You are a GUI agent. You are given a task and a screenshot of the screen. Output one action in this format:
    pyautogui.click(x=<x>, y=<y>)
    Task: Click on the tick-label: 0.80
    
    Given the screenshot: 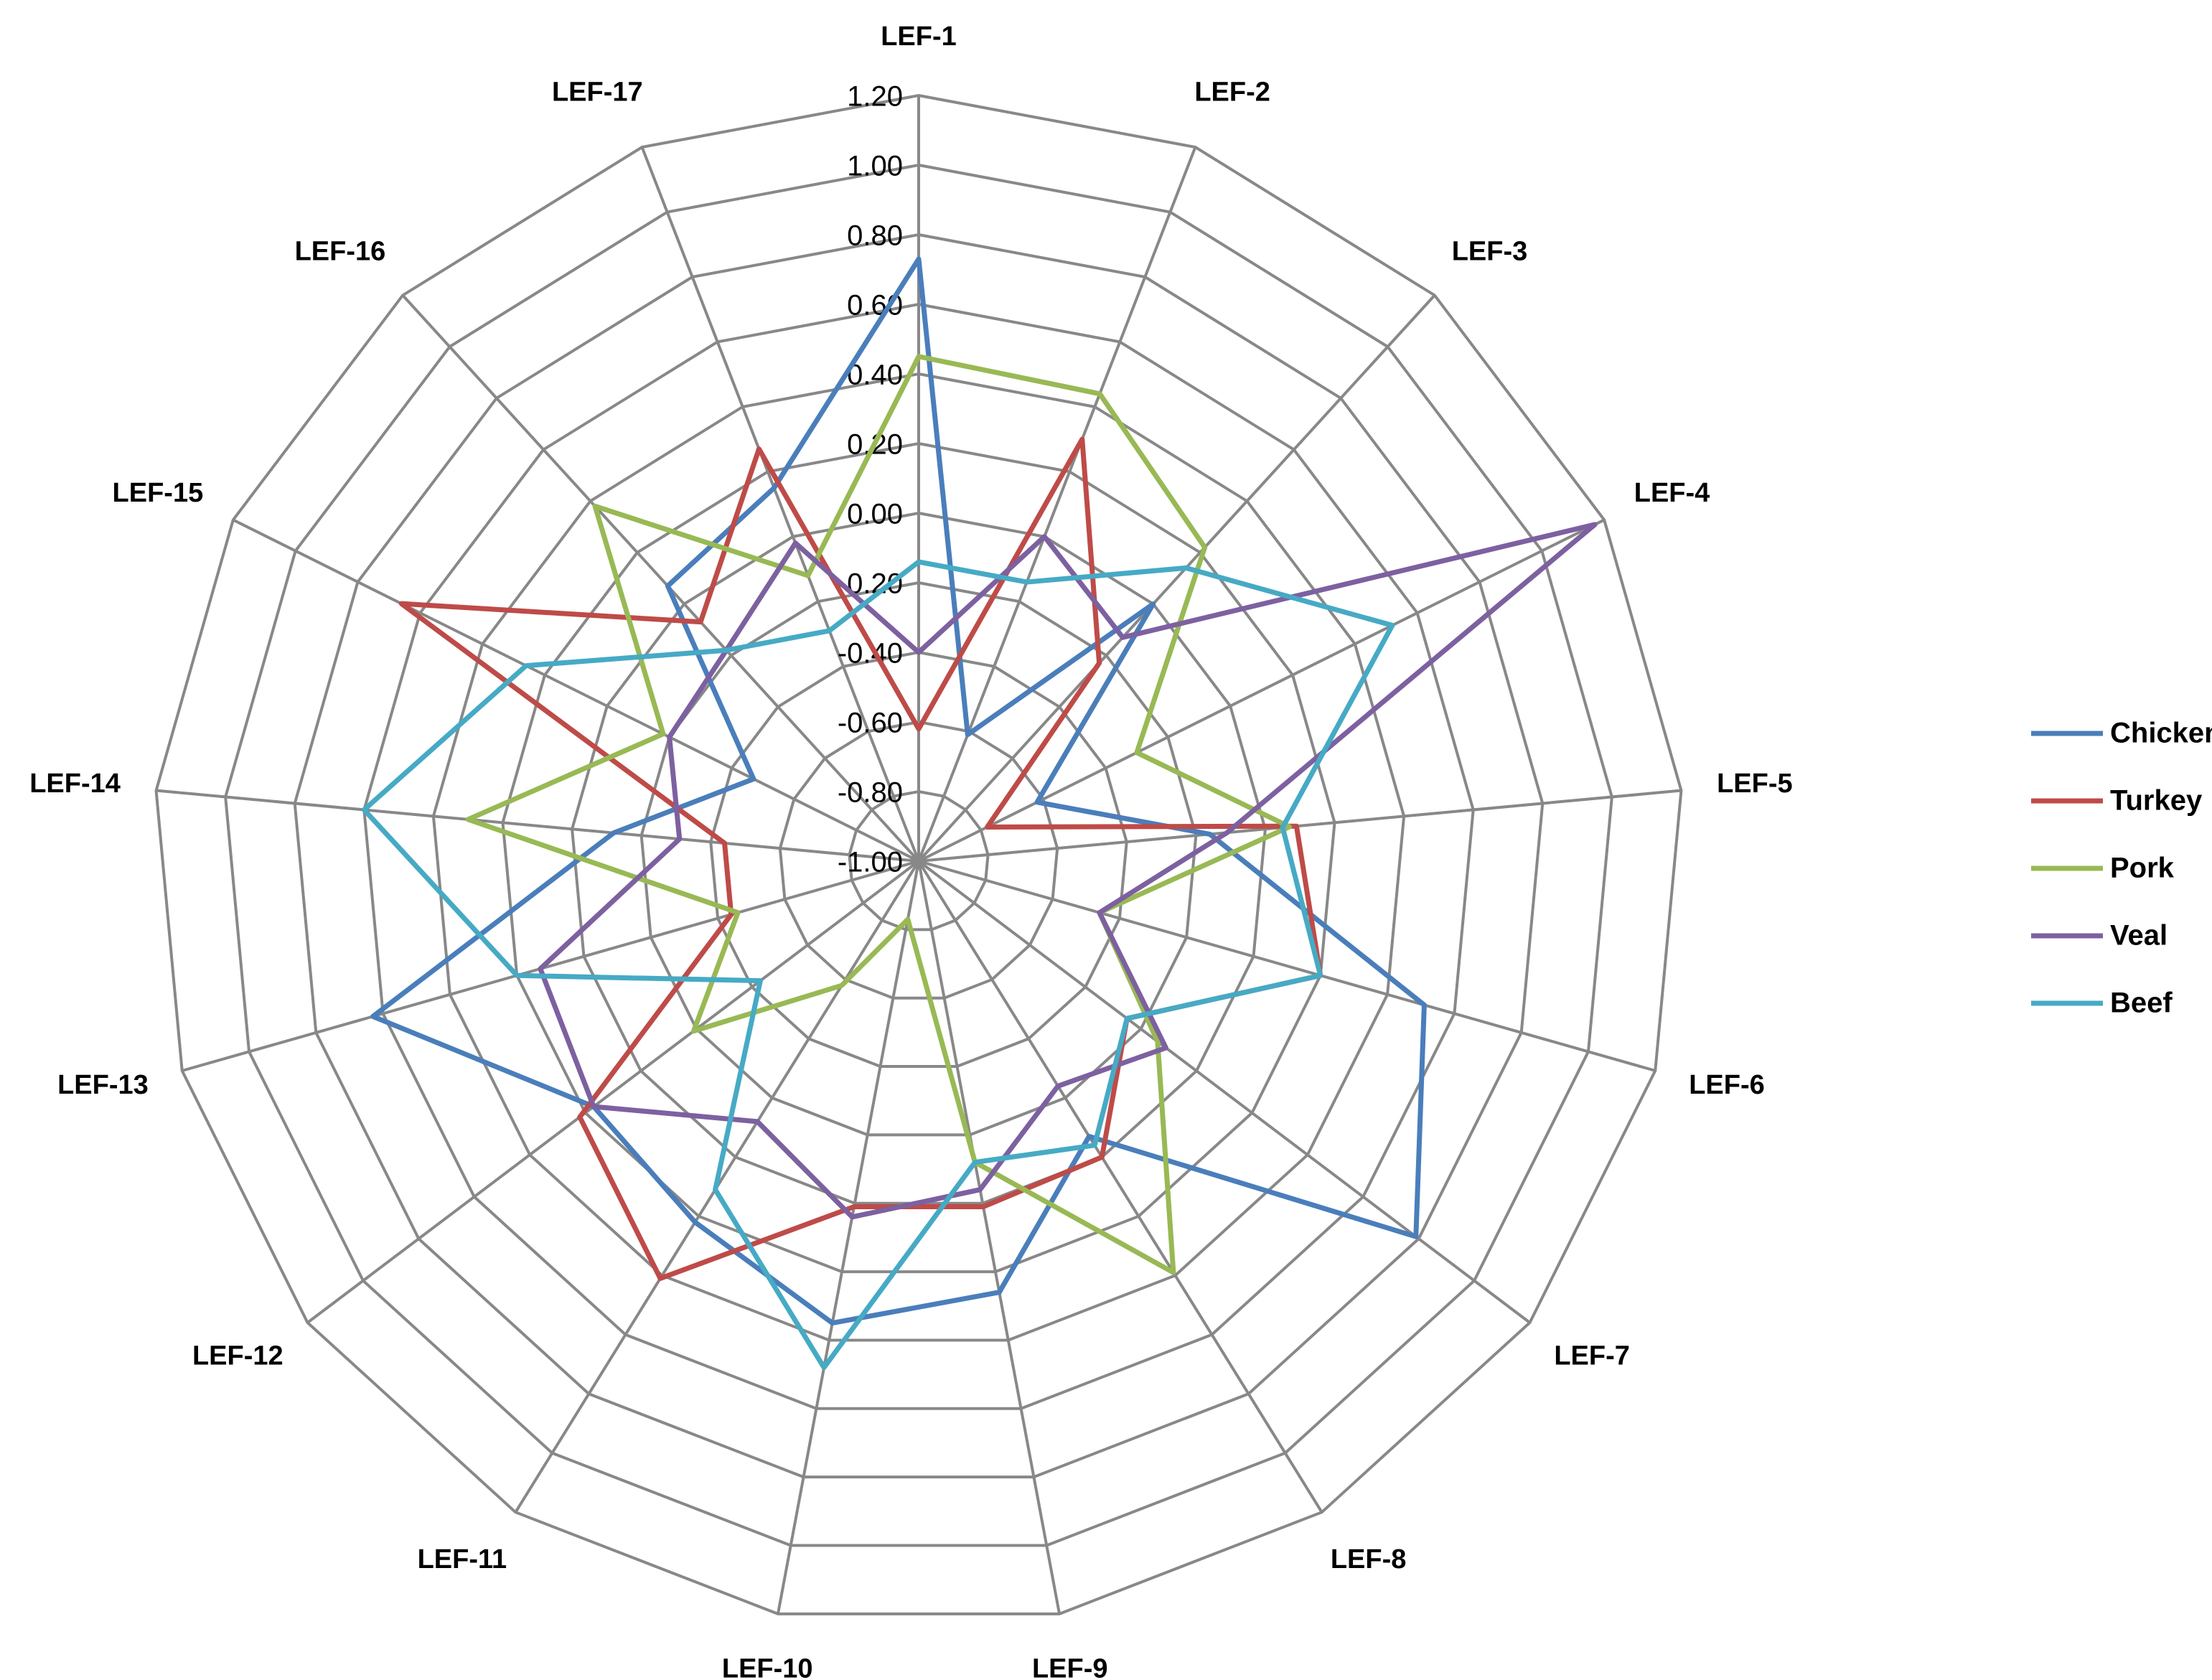 What is the action you would take?
    pyautogui.click(x=875, y=236)
    